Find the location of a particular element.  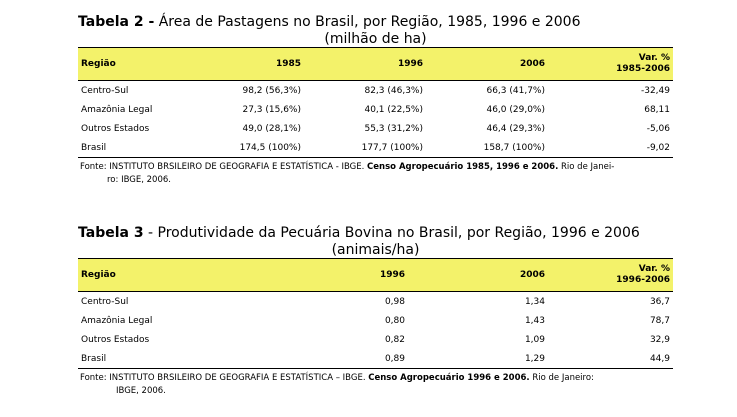

table-cell: -5,06 is located at coordinates (658, 128).